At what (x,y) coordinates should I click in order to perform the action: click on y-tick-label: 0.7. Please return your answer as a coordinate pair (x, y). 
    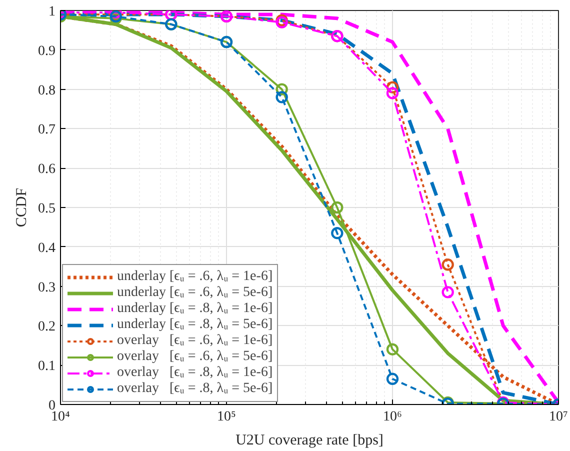
    Looking at the image, I should click on (47, 130).